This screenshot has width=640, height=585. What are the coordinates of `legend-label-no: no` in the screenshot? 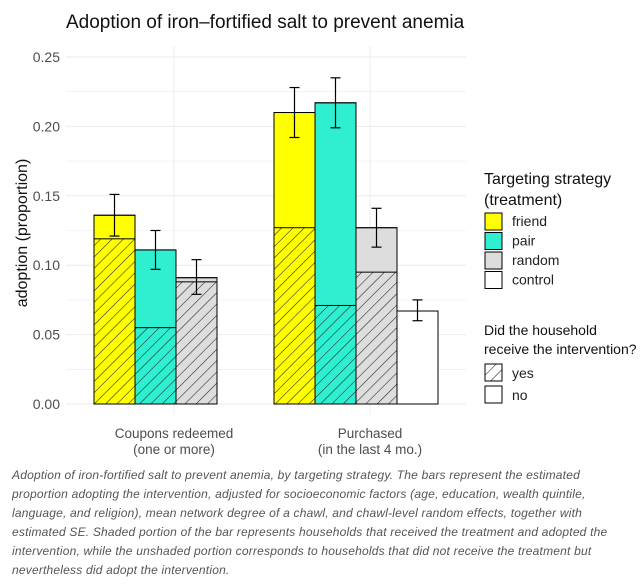 It's located at (520, 395).